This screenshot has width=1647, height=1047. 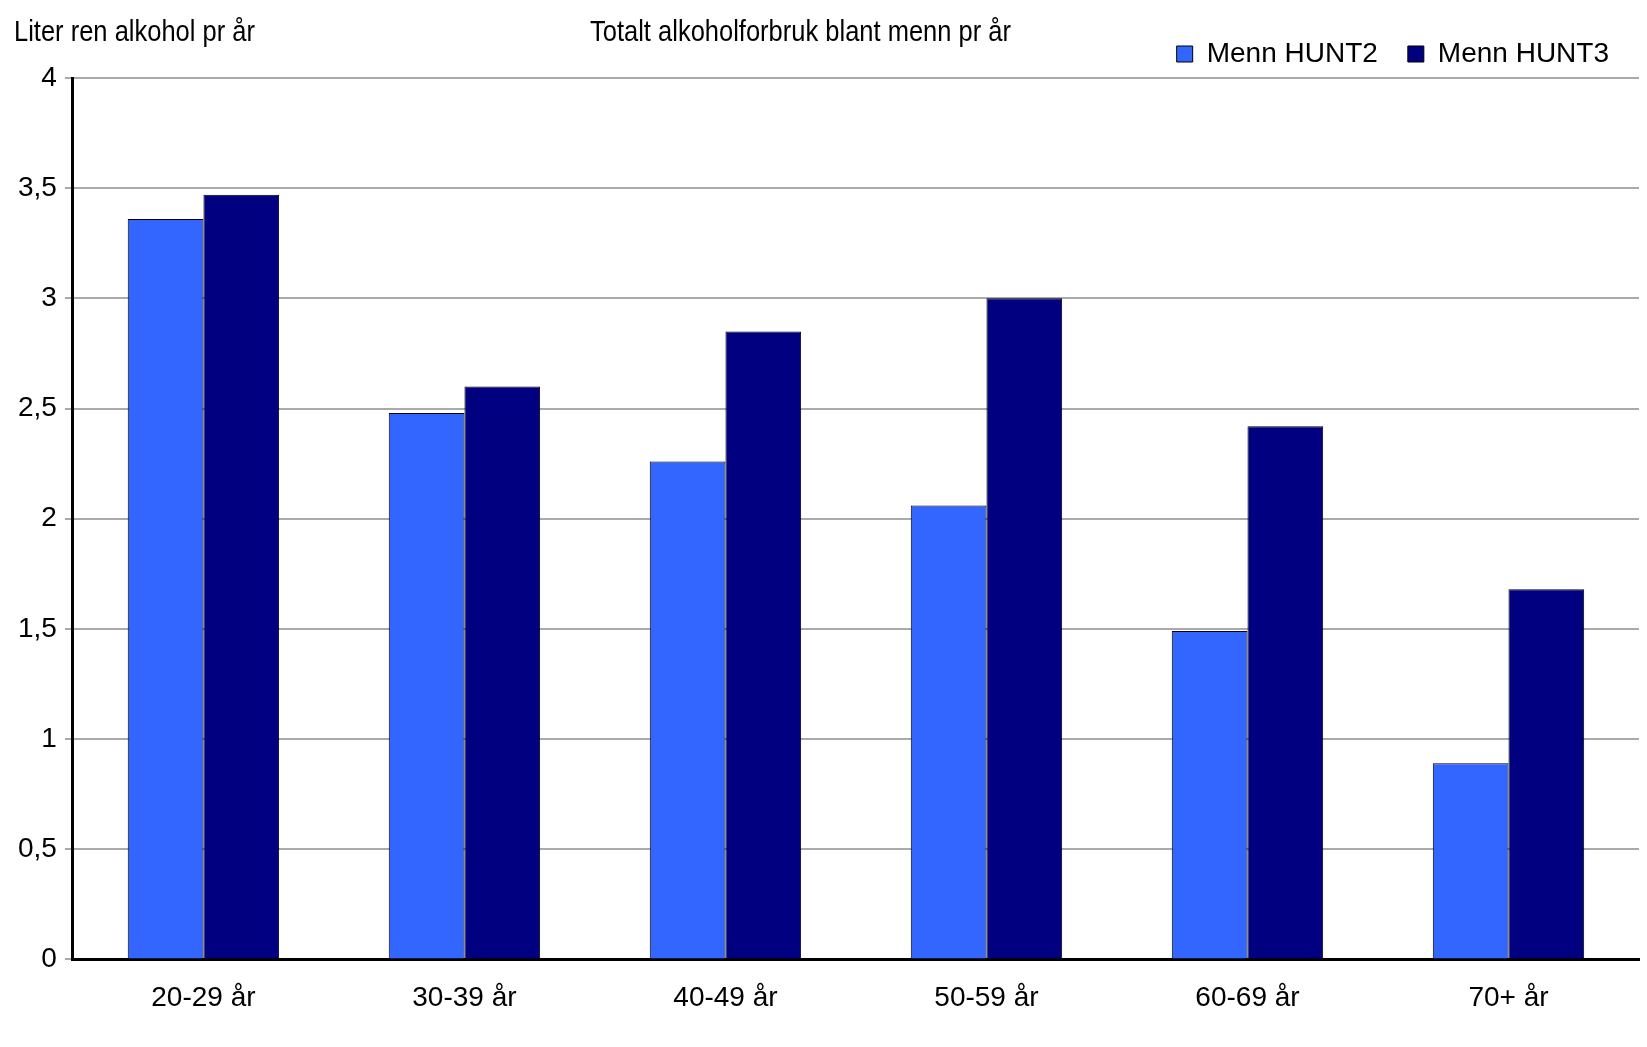 What do you see at coordinates (1523, 52) in the screenshot?
I see `legend-label: Menn HUNT3` at bounding box center [1523, 52].